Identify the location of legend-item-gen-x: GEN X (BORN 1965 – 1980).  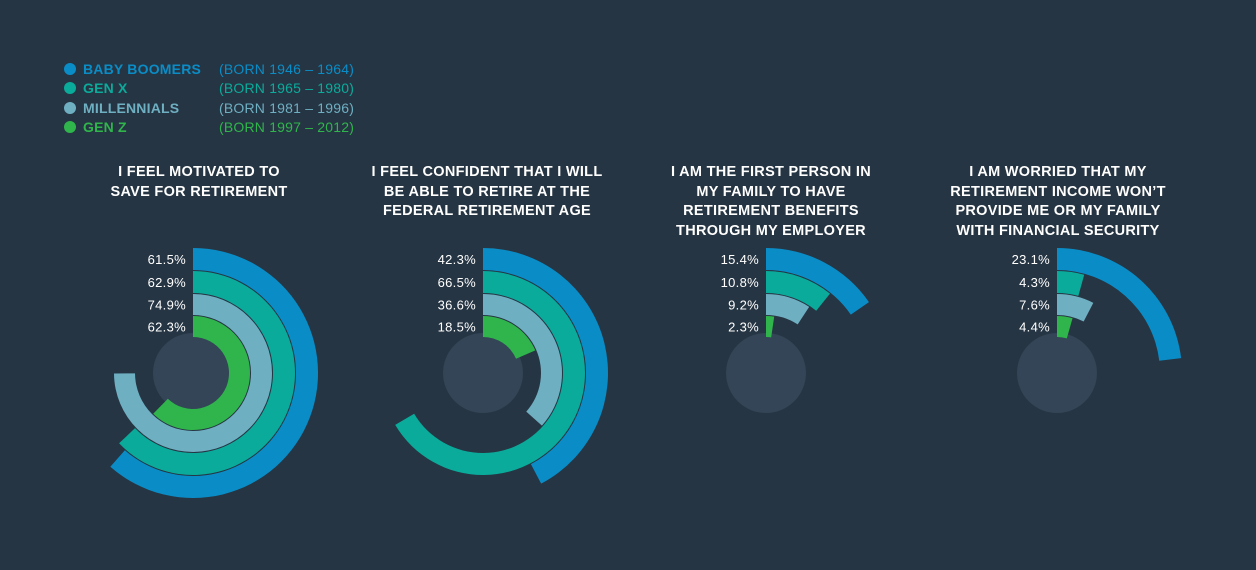
(209, 89).